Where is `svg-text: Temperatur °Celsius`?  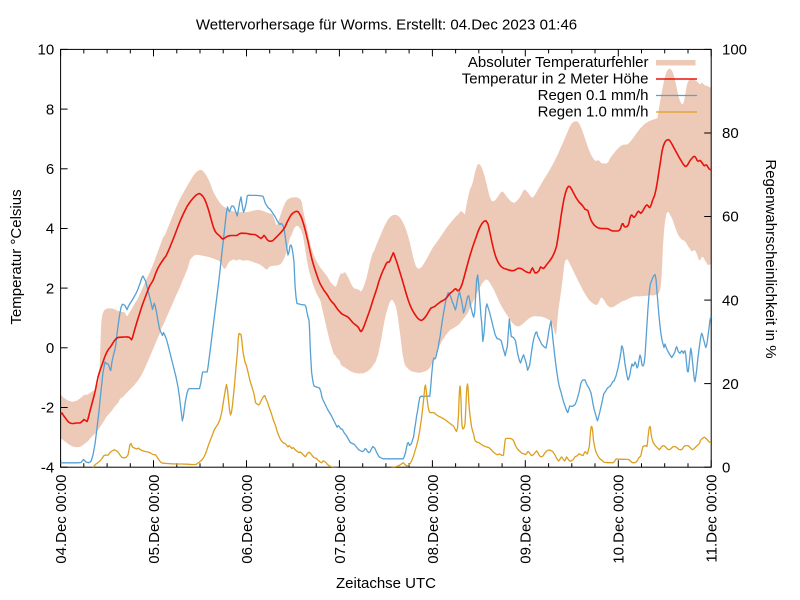 svg-text: Temperatur °Celsius is located at coordinates (16, 256).